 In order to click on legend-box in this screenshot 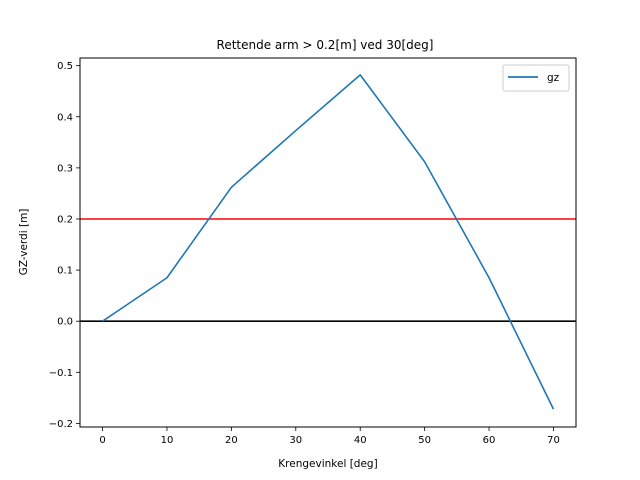, I will do `click(536, 78)`.